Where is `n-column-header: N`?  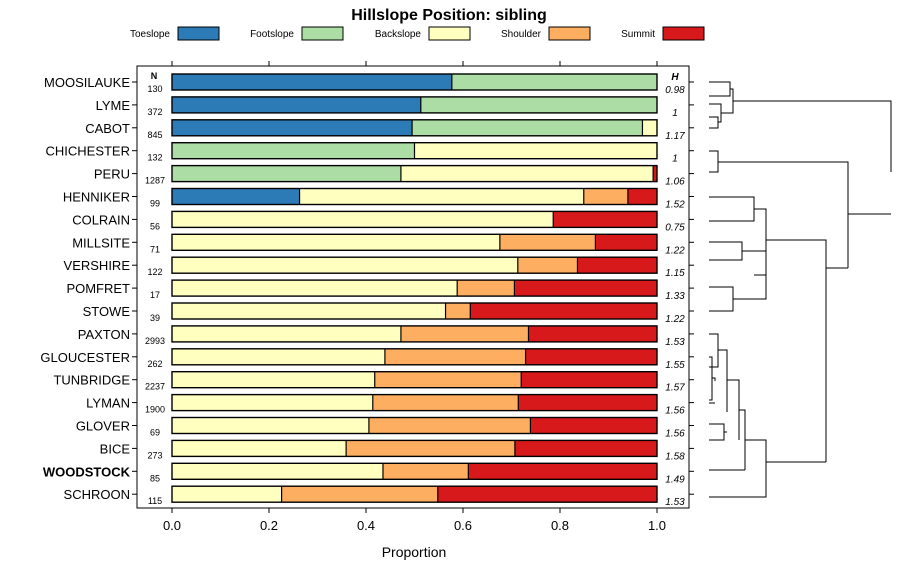 n-column-header: N is located at coordinates (154, 76).